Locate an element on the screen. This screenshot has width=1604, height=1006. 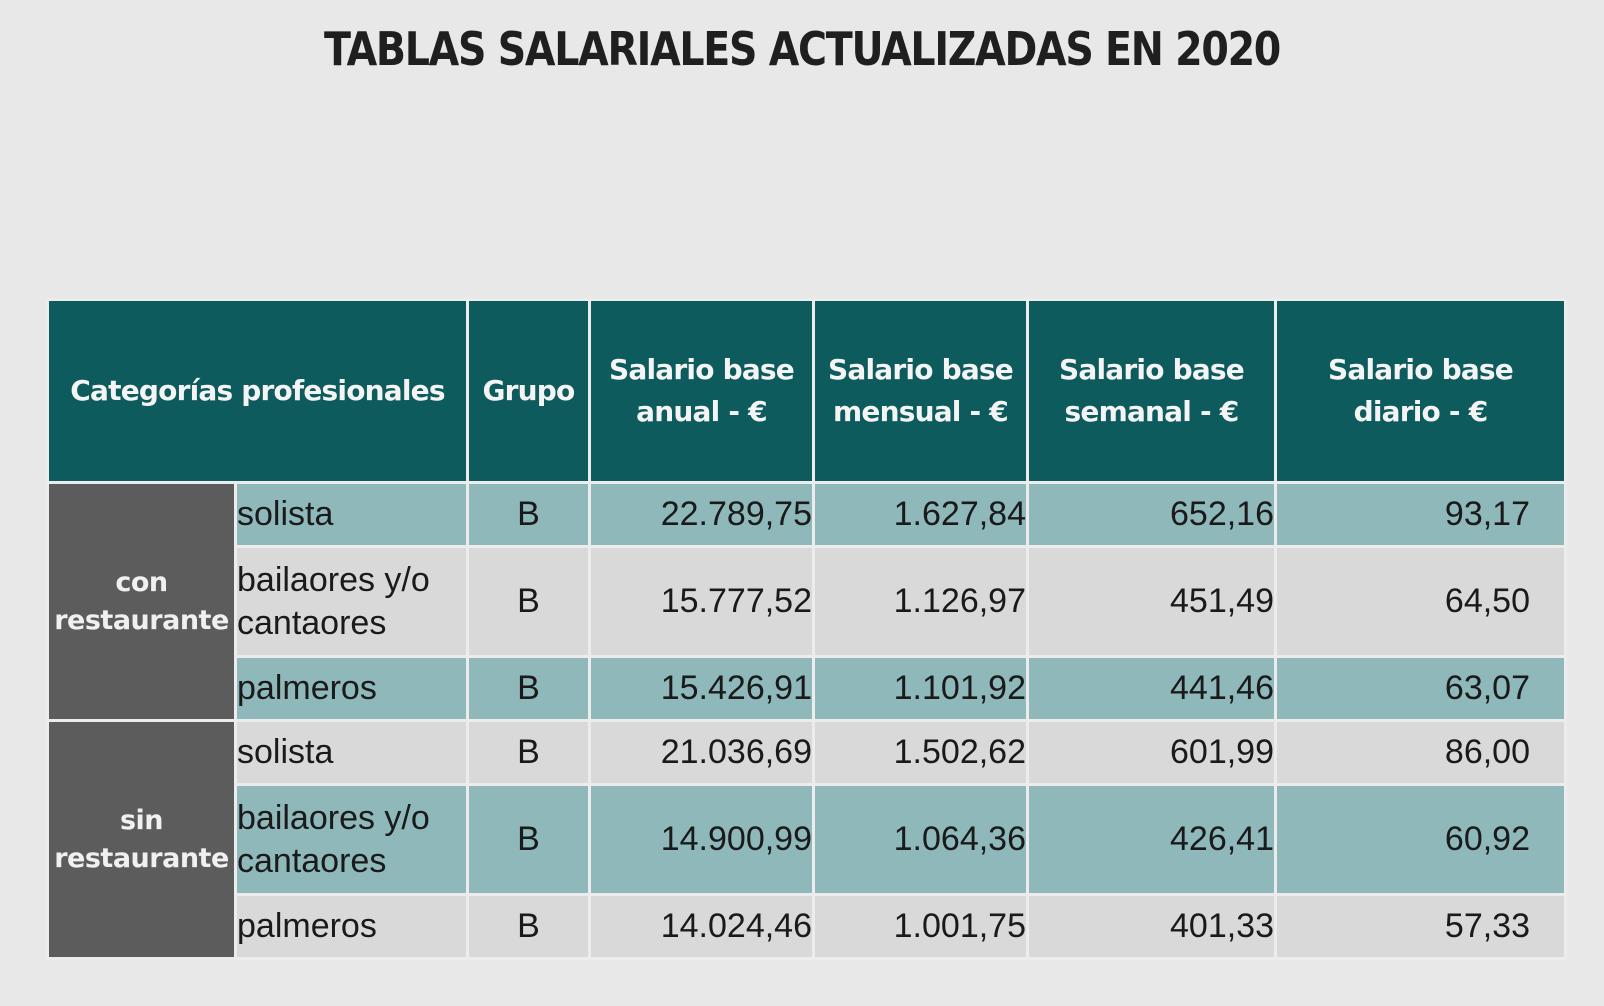
semanal-cell: 451,49 is located at coordinates (1151, 601).